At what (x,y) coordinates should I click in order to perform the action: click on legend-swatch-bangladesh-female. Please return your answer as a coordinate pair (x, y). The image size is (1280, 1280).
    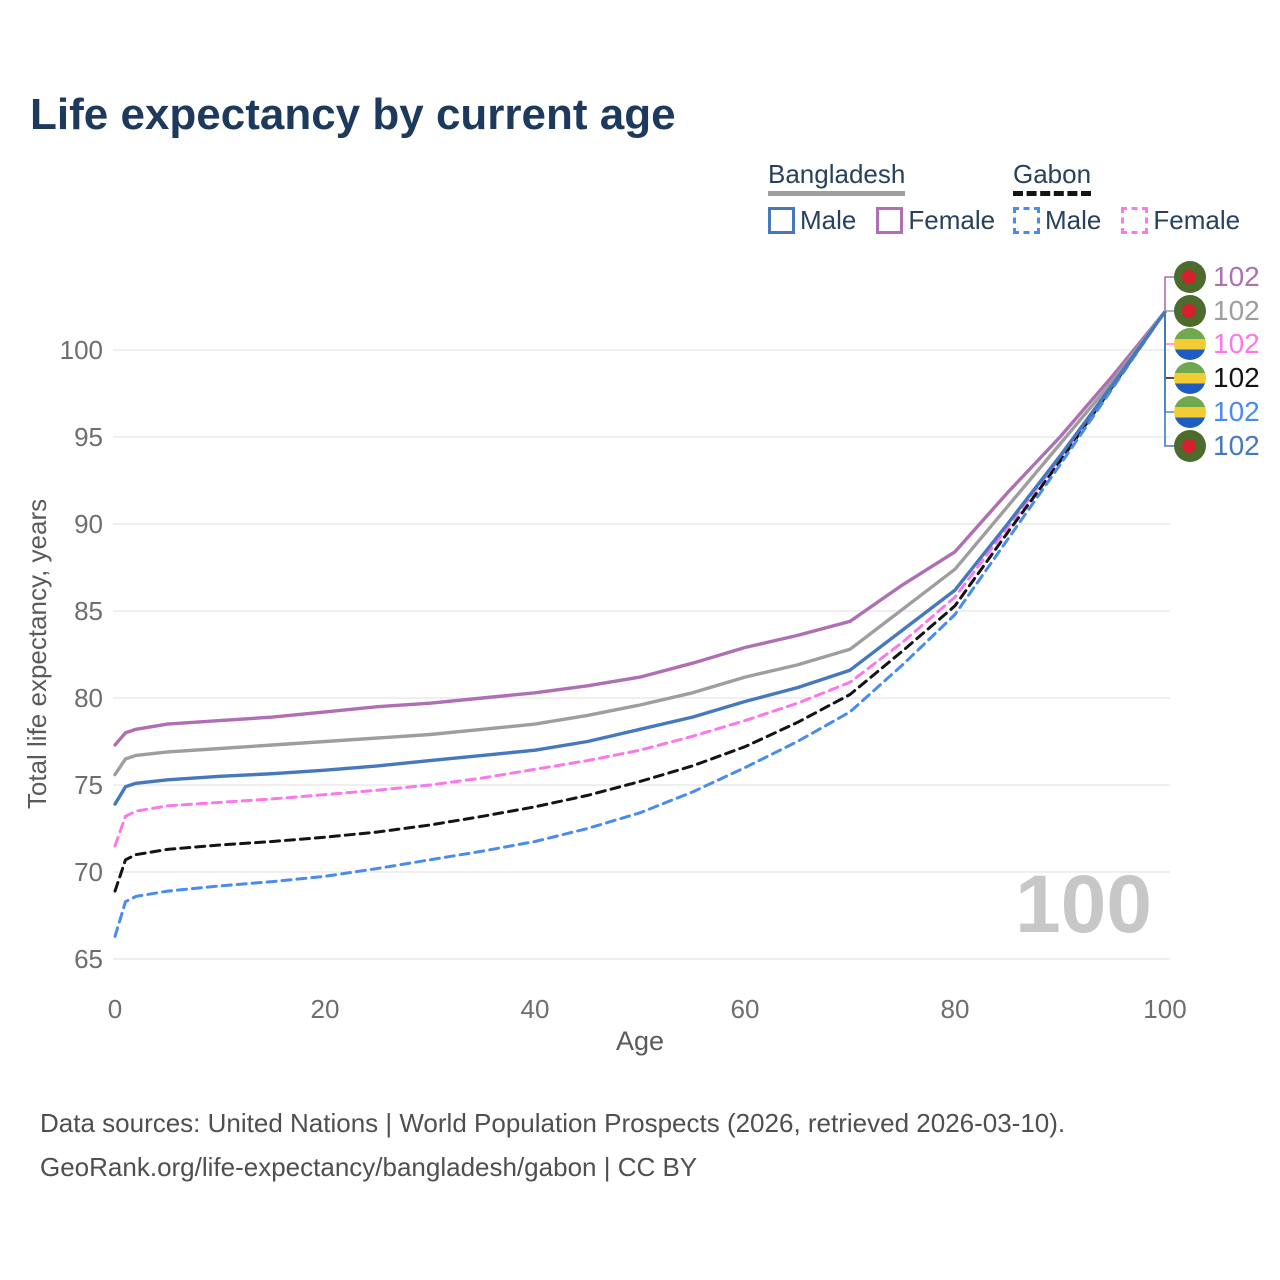
    Looking at the image, I should click on (890, 220).